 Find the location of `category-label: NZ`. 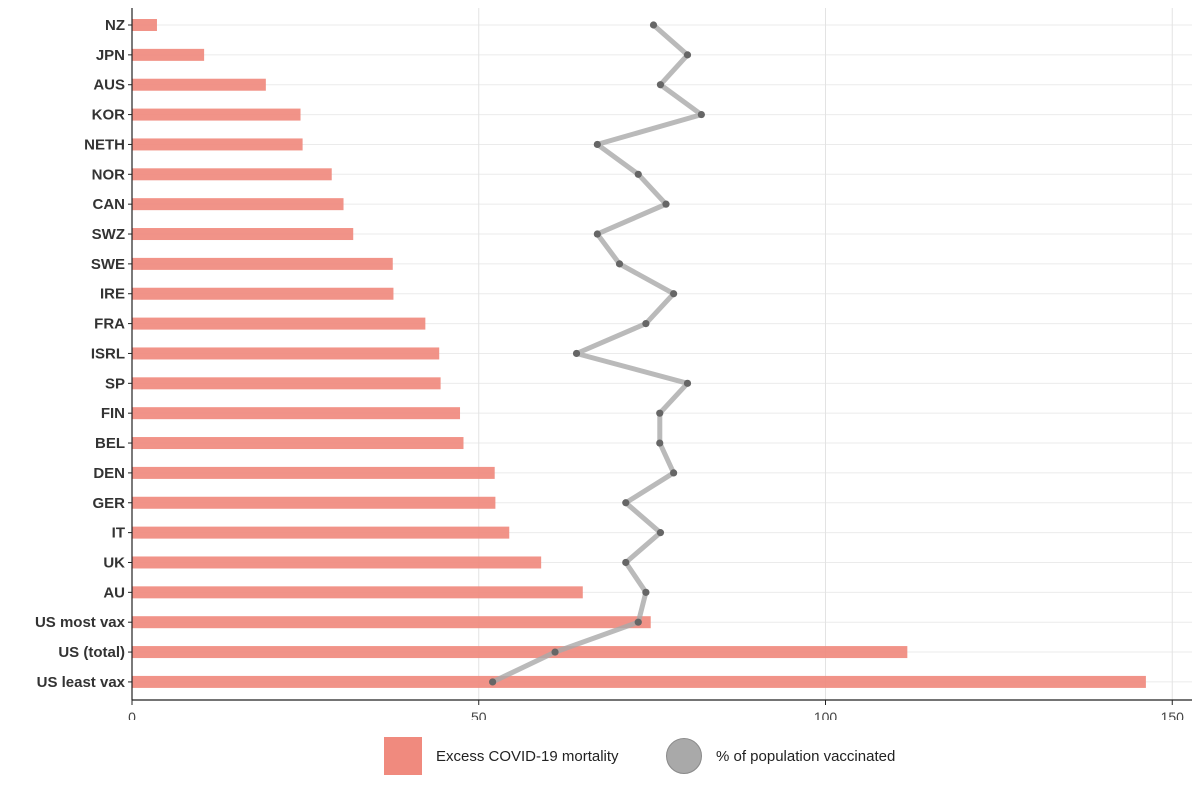

category-label: NZ is located at coordinates (115, 25).